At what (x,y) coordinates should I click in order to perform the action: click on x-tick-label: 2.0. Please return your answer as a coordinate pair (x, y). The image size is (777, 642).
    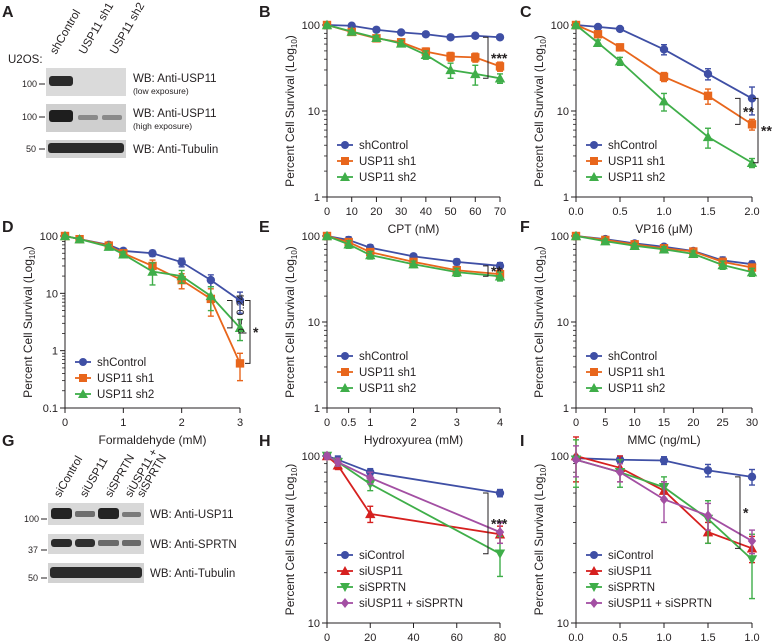
    Looking at the image, I should click on (751, 212).